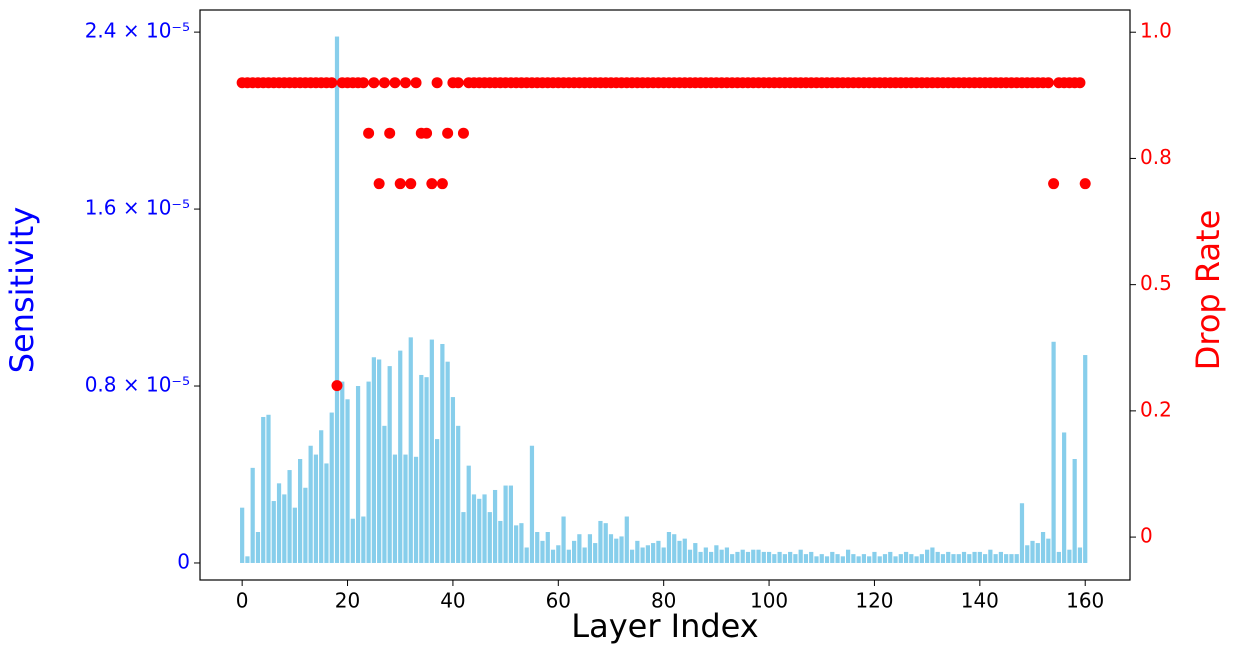  I want to click on y2-tick-label: 0.5, so click(1156, 283).